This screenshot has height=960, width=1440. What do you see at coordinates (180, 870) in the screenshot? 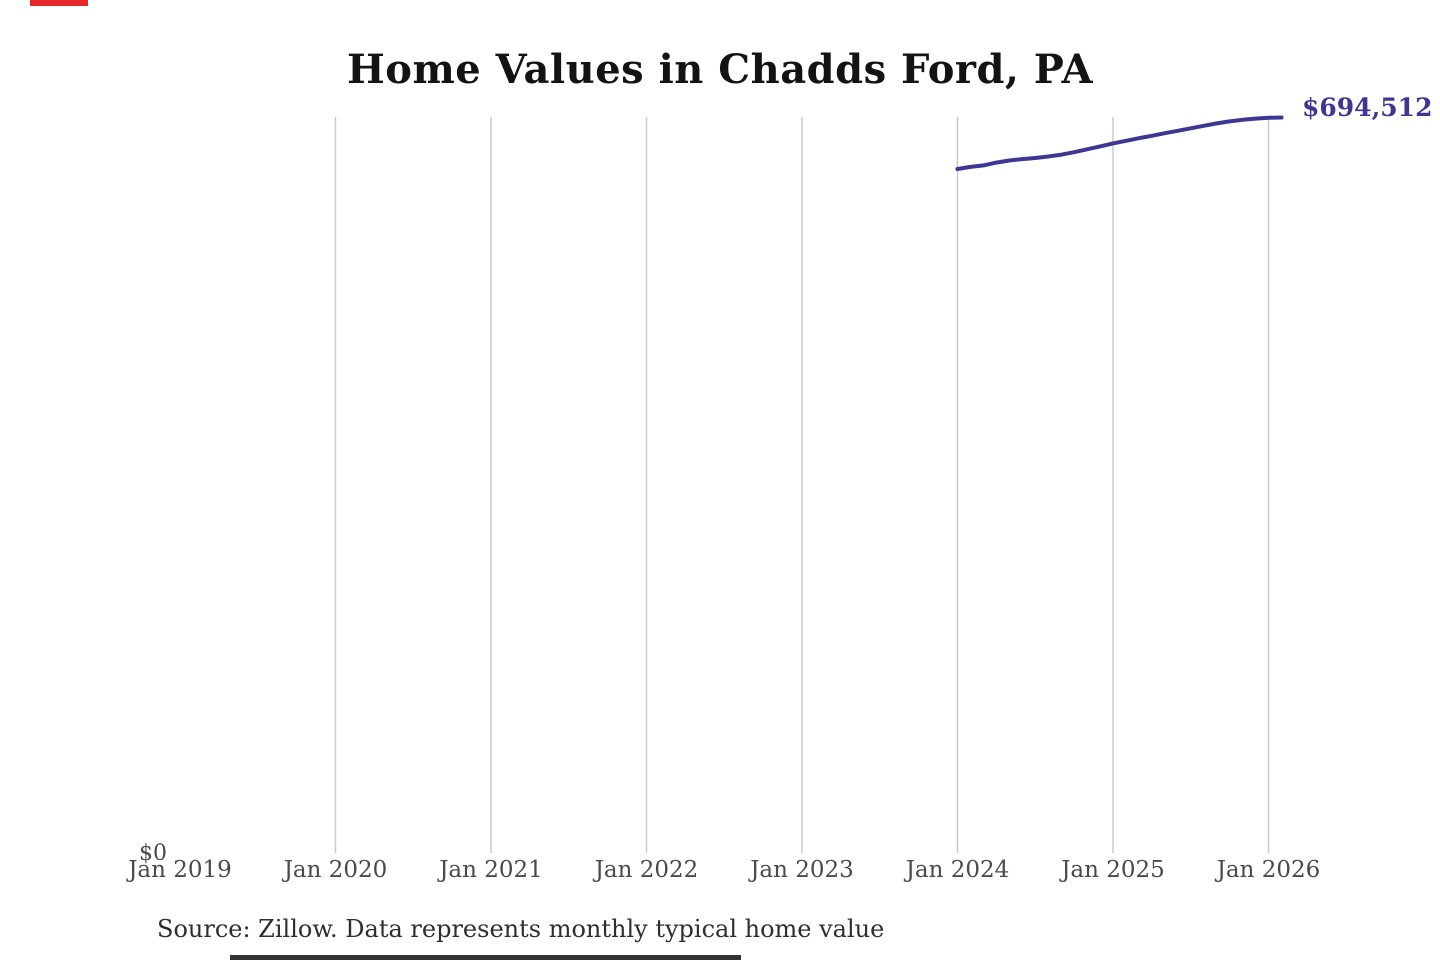
I see `x-axis-tick-label: Jan 2019` at bounding box center [180, 870].